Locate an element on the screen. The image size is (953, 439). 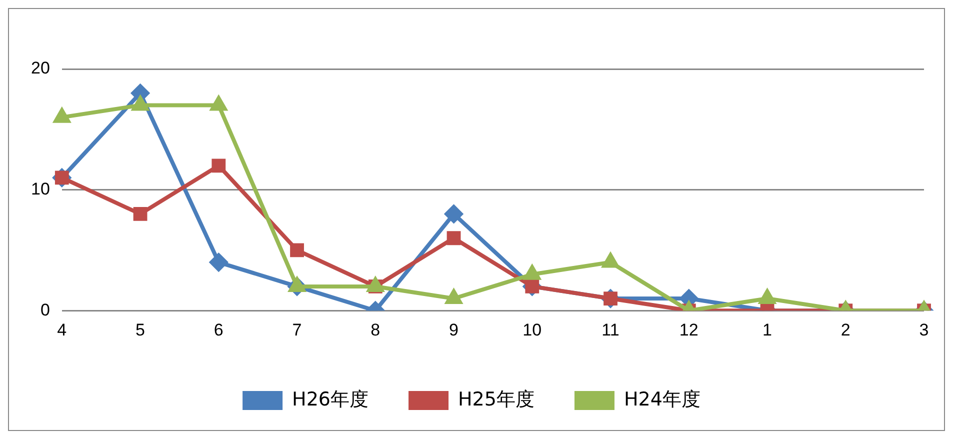
x-tick-label: 7 is located at coordinates (297, 330).